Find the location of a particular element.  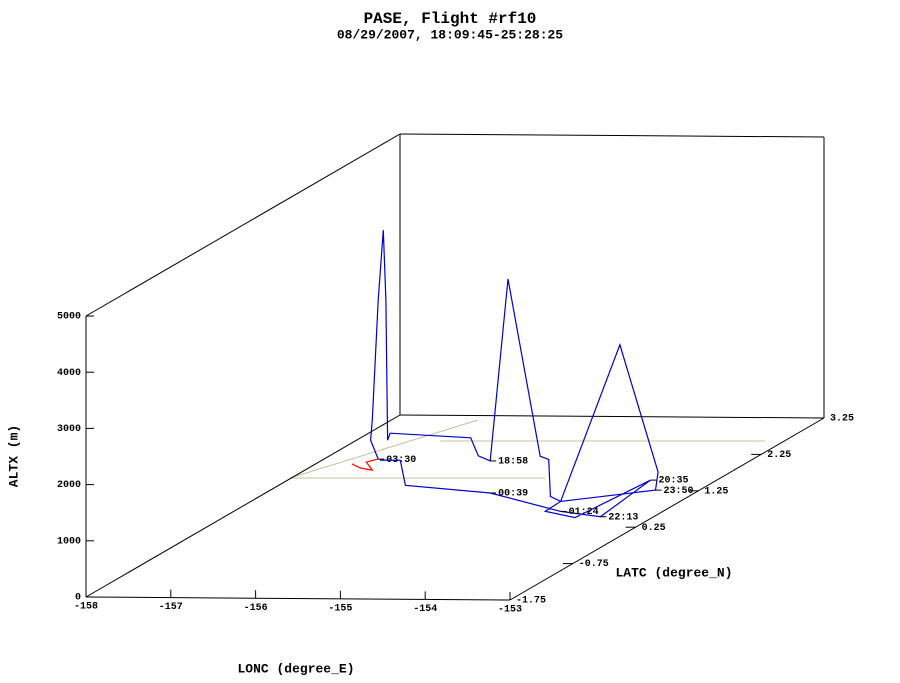

x-tick-label: -153 is located at coordinates (510, 610).